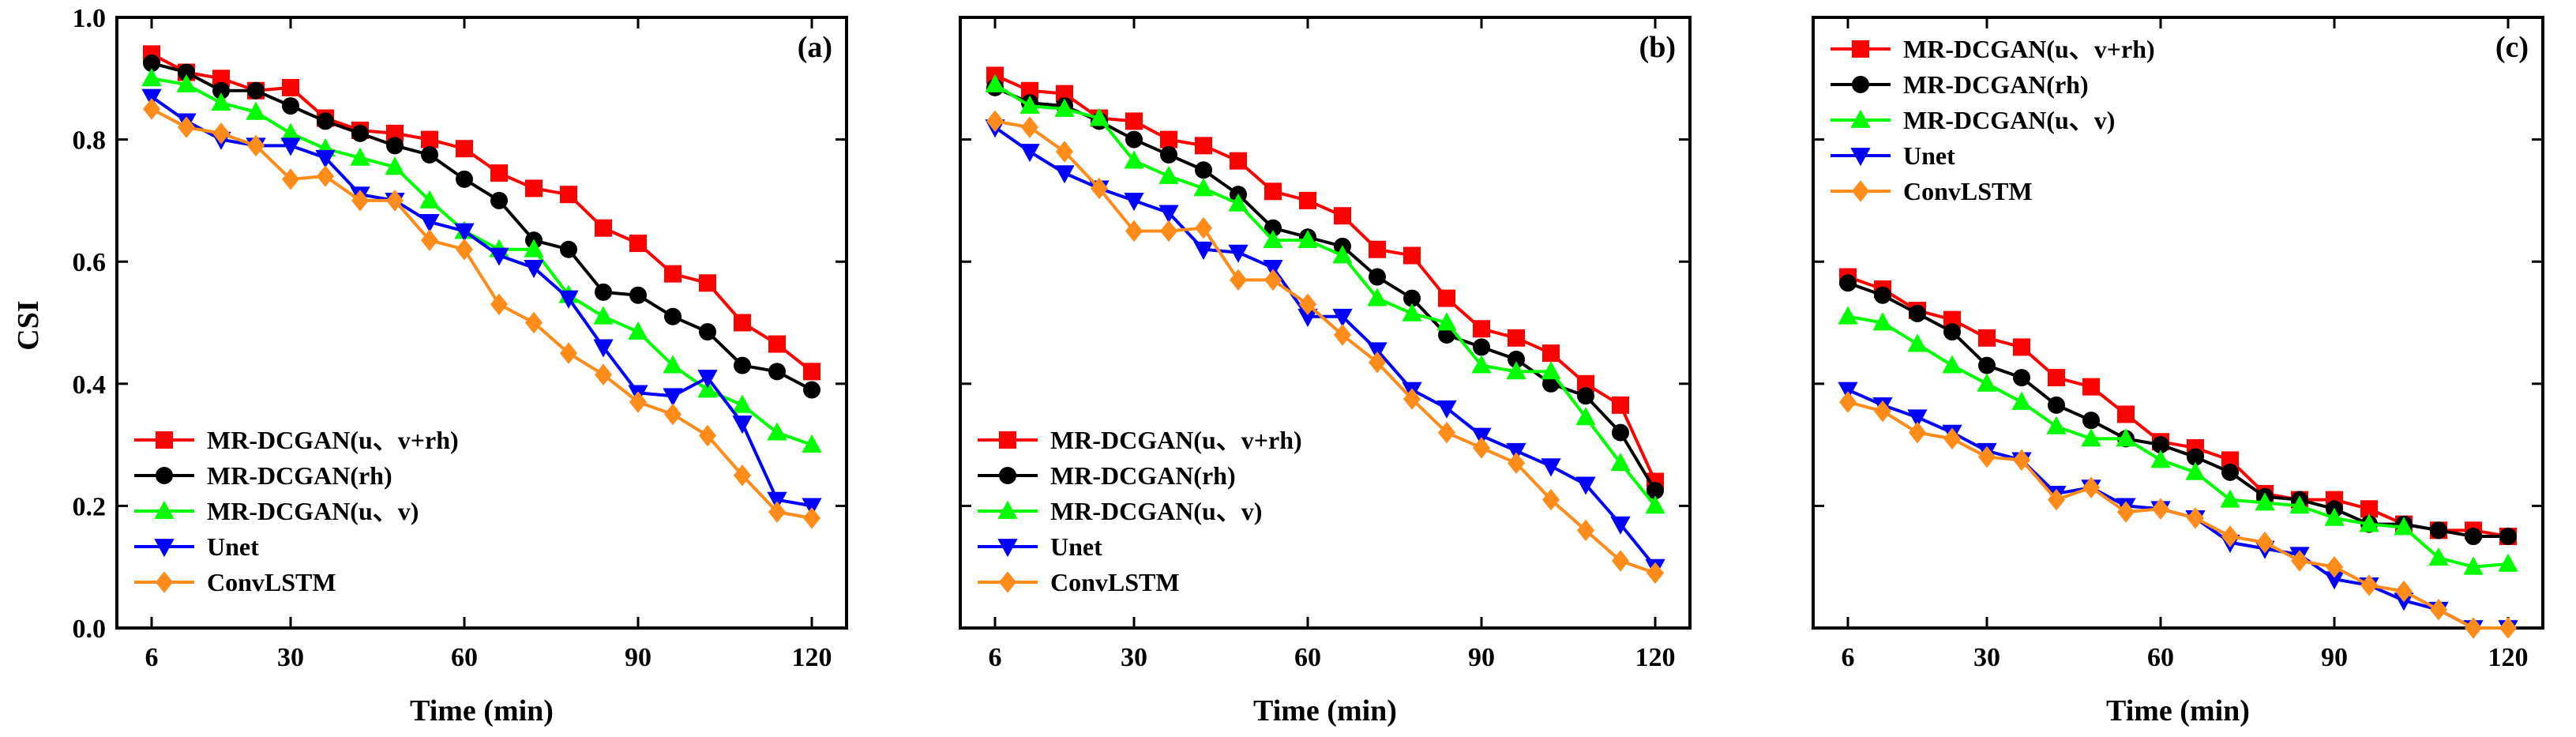 The image size is (2576, 737). What do you see at coordinates (1657, 47) in the screenshot?
I see `panel-label: (b)` at bounding box center [1657, 47].